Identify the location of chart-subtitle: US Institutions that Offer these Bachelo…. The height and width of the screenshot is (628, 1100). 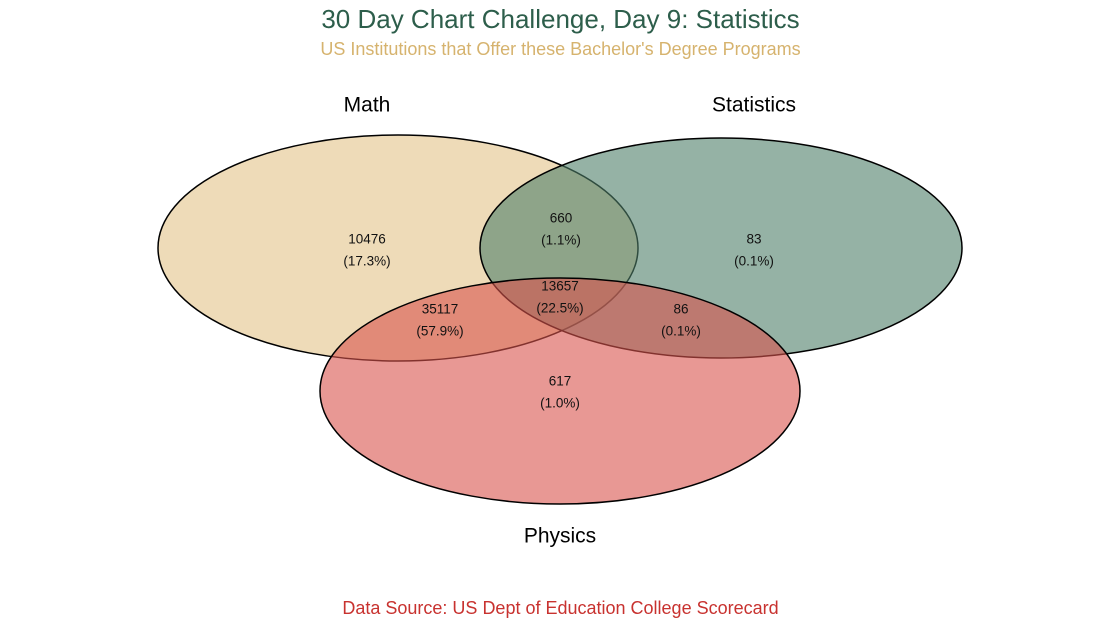
(560, 49).